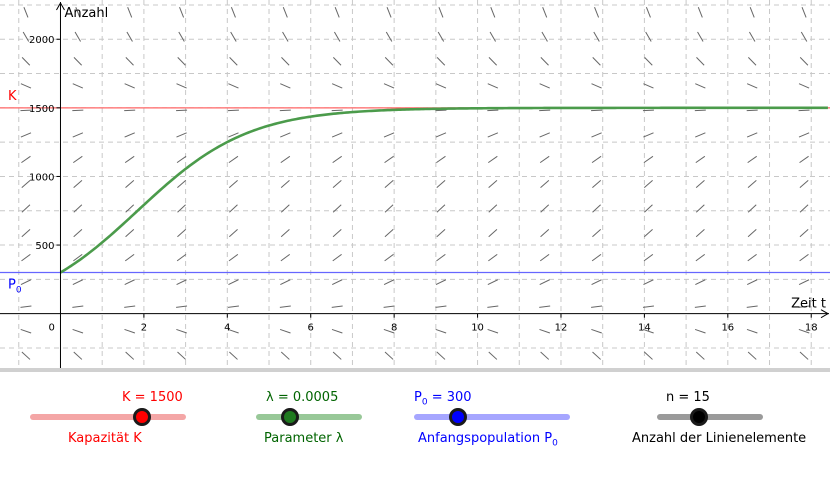 The height and width of the screenshot is (480, 830). I want to click on slider-lambda-knob, so click(289, 417).